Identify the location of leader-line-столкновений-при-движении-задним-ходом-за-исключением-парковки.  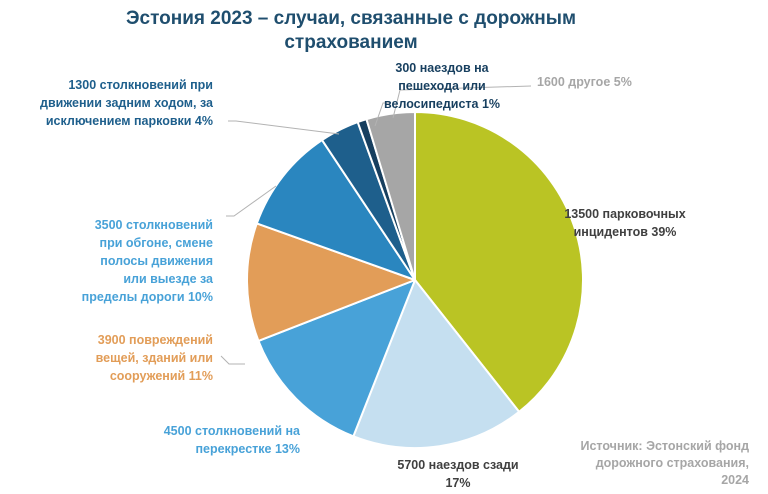
(284, 127).